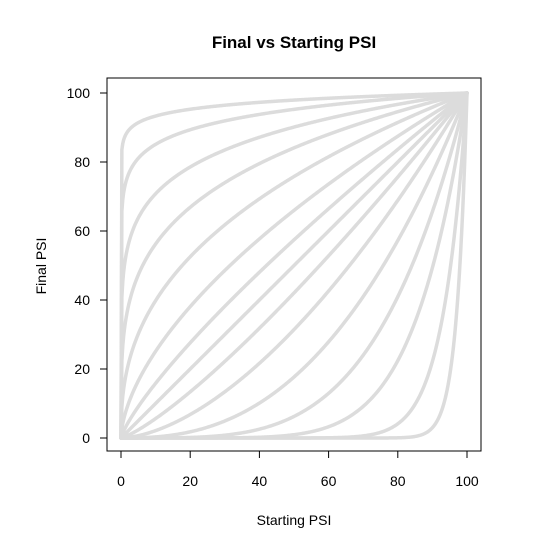 Image resolution: width=550 pixels, height=550 pixels. What do you see at coordinates (398, 481) in the screenshot?
I see `x-tick-label: 80` at bounding box center [398, 481].